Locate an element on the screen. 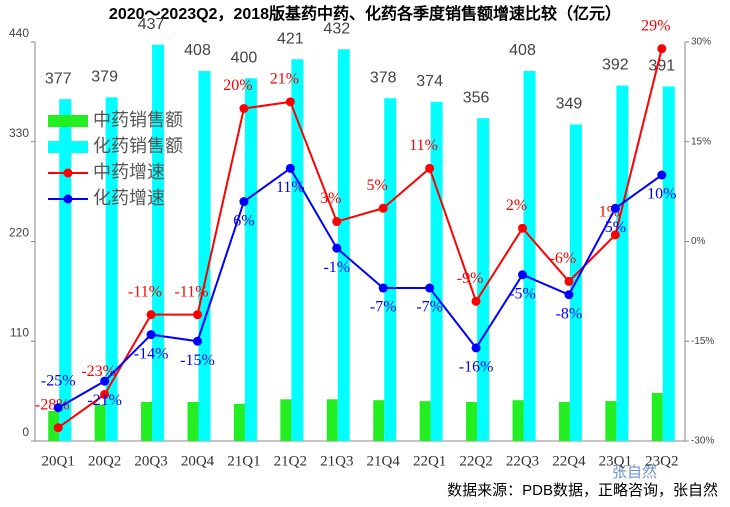 This screenshot has width=730, height=507. x-tick-label: 21Q3 is located at coordinates (336, 461).